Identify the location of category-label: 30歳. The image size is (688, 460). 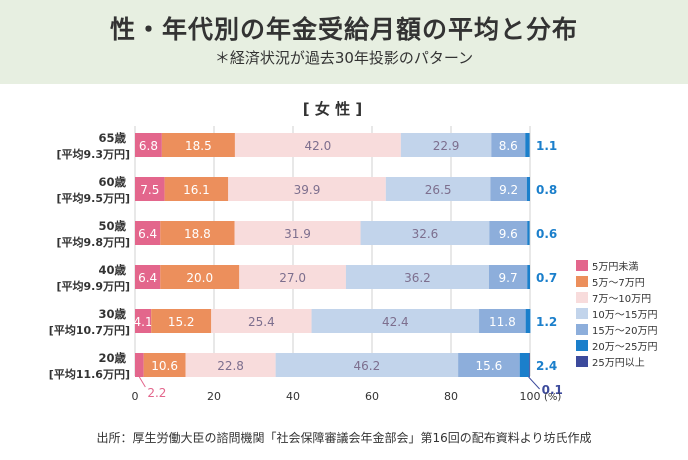
(112, 314).